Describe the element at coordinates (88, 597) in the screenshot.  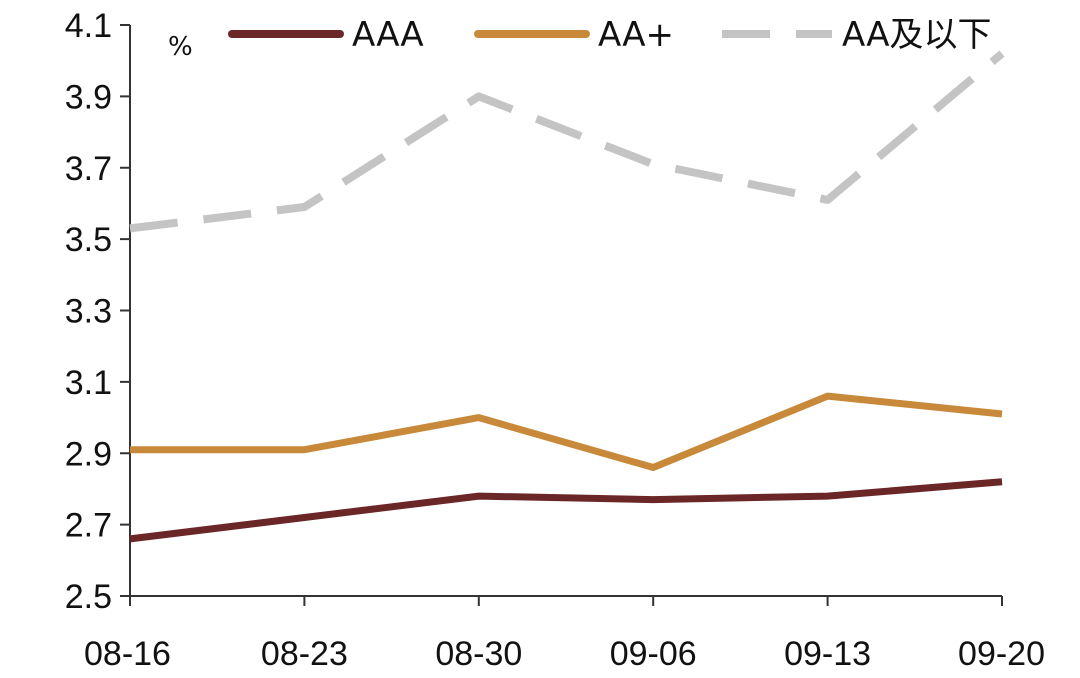
I see `y-tick-label: 2.5` at that location.